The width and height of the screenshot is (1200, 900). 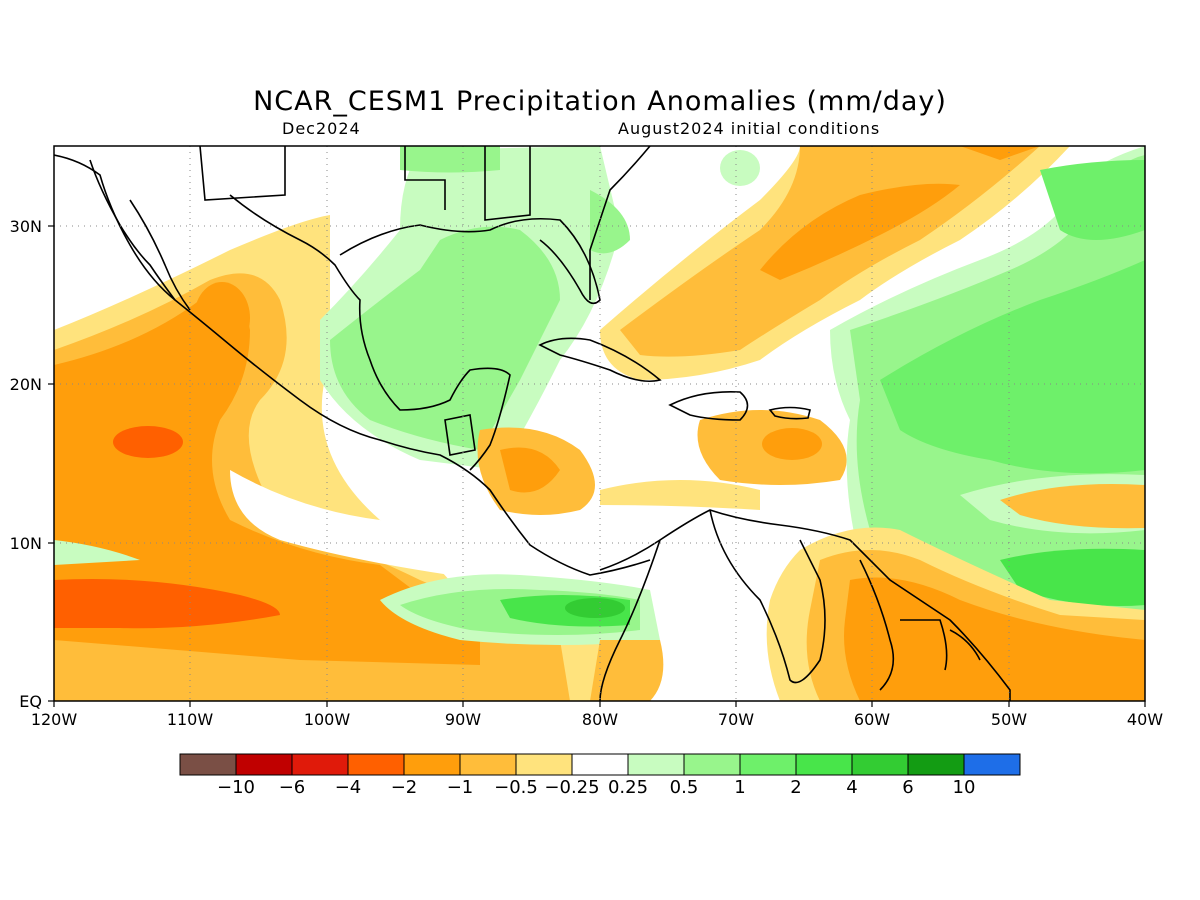 I want to click on x-tick-label: 40W, so click(x=1145, y=719).